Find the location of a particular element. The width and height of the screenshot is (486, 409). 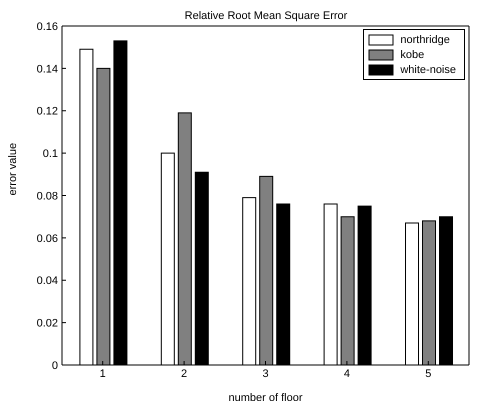

y-tick-label: 0.12 is located at coordinates (47, 112).